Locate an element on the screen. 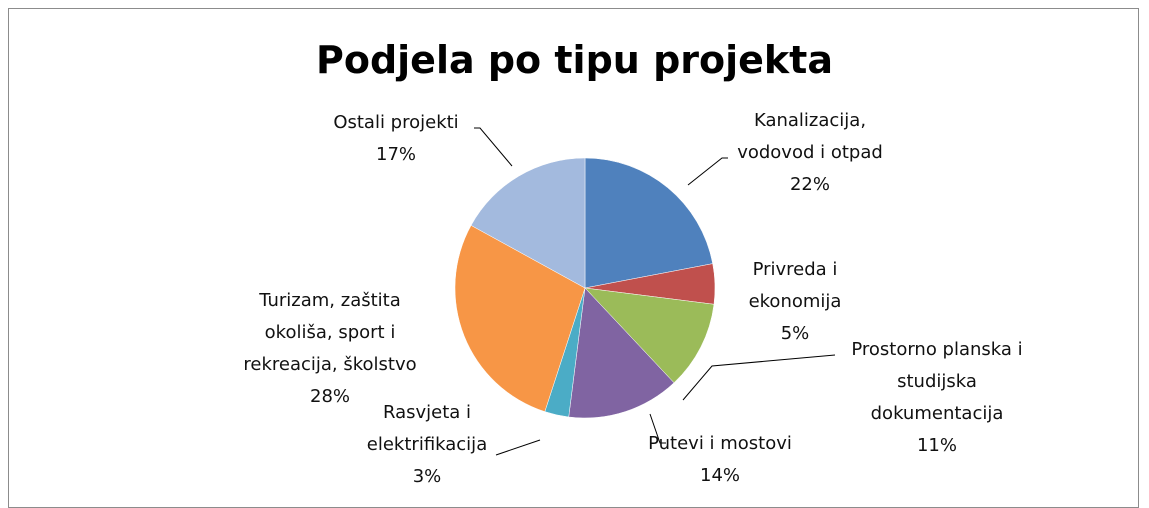  slice-value: 28% is located at coordinates (330, 396).